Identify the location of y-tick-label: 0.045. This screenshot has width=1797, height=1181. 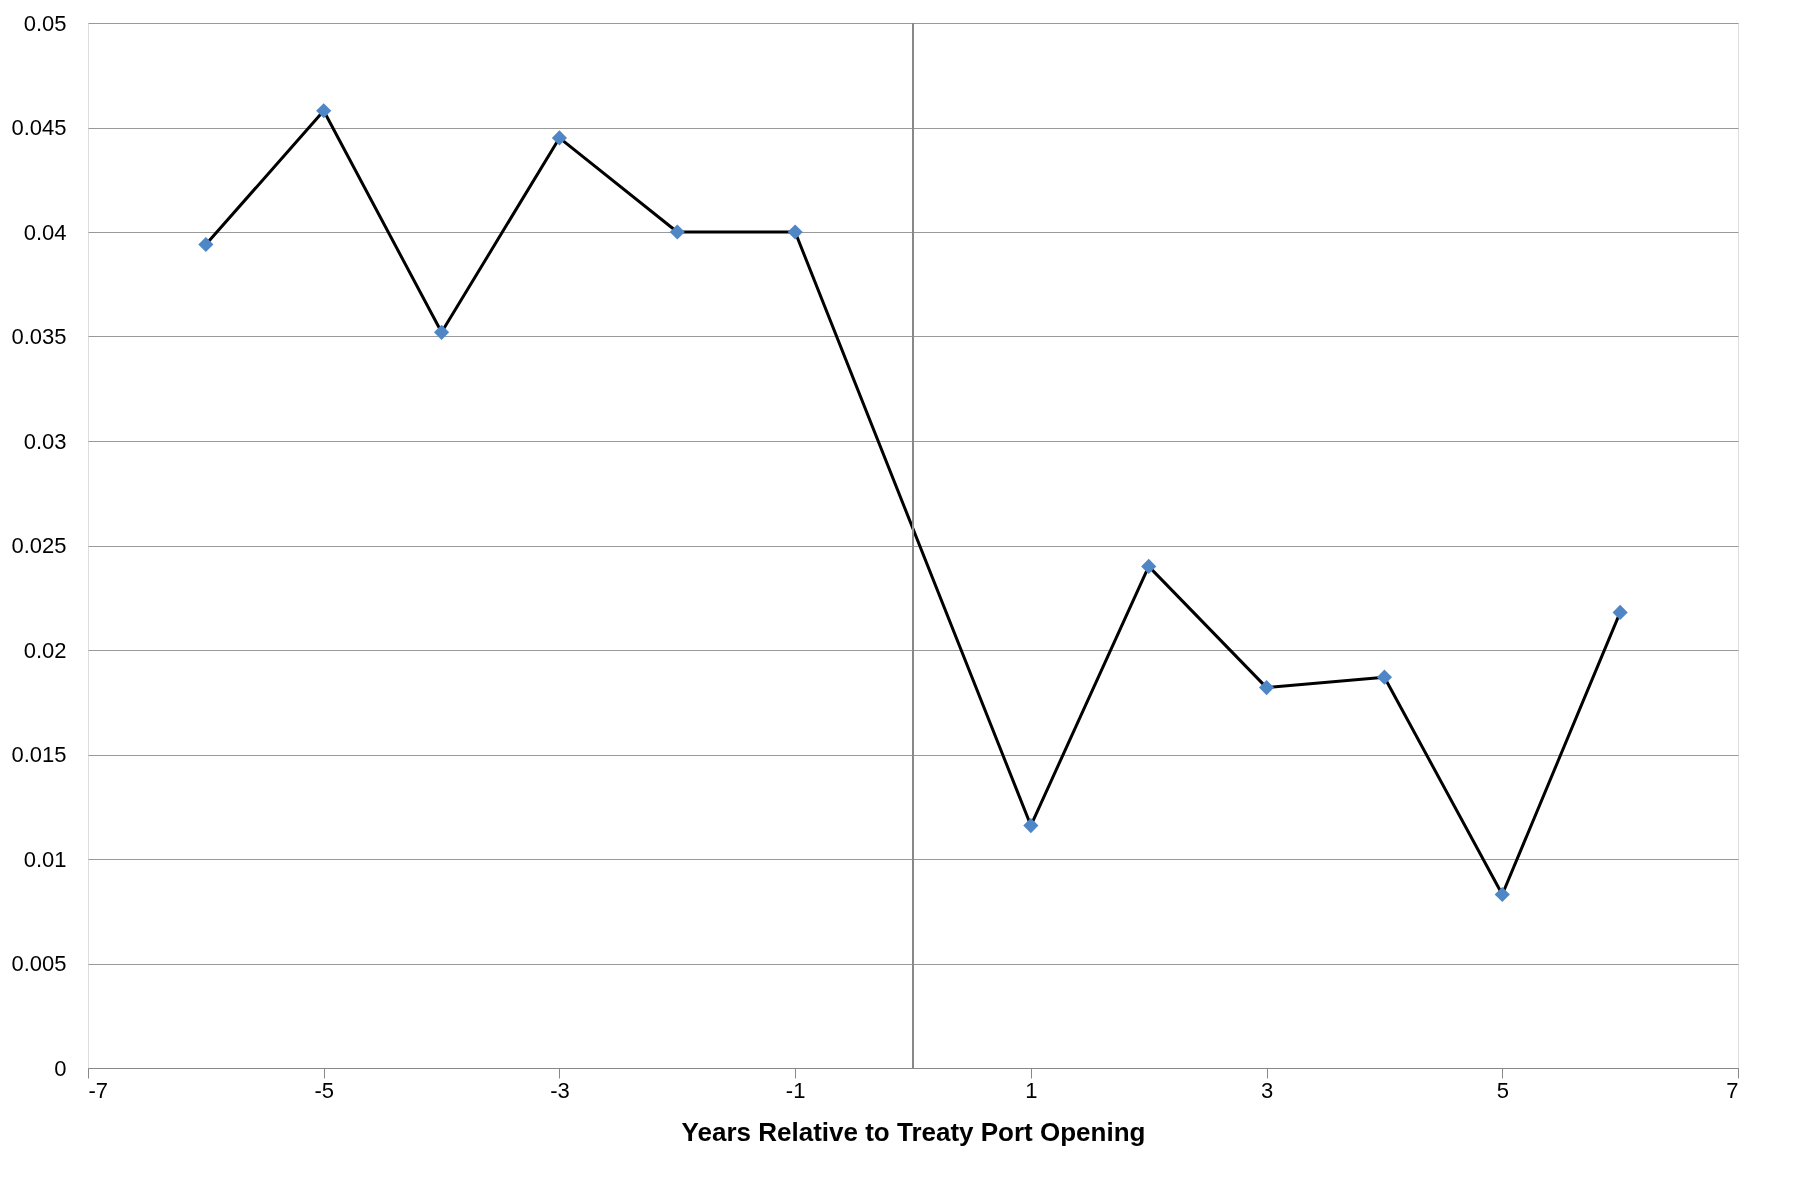
(39, 127).